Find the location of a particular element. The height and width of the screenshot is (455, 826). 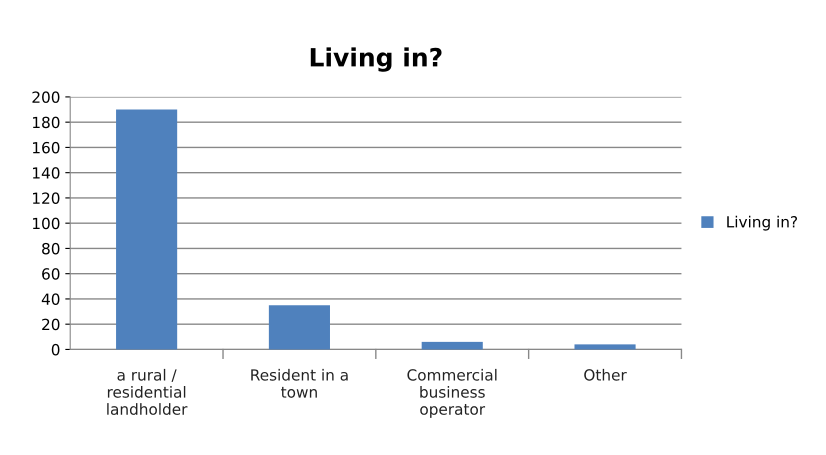

y-tick-label: 100 is located at coordinates (46, 224).